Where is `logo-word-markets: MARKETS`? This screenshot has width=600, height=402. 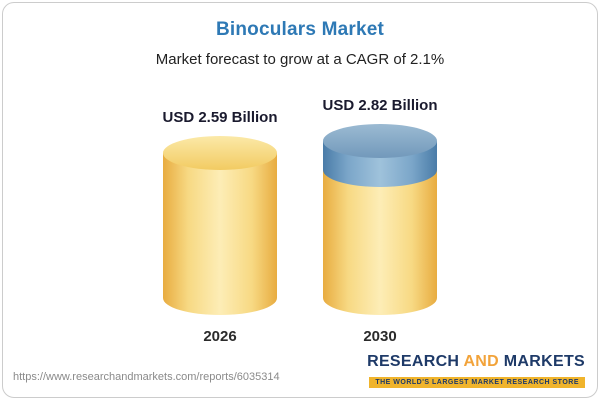
logo-word-markets: MARKETS is located at coordinates (544, 361).